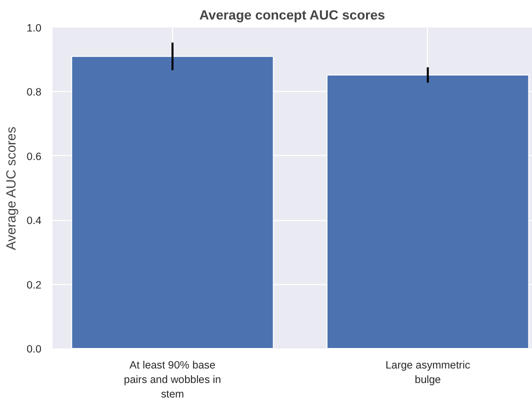  Describe the element at coordinates (34, 92) in the screenshot. I see `y-tick-label: 0.8` at that location.